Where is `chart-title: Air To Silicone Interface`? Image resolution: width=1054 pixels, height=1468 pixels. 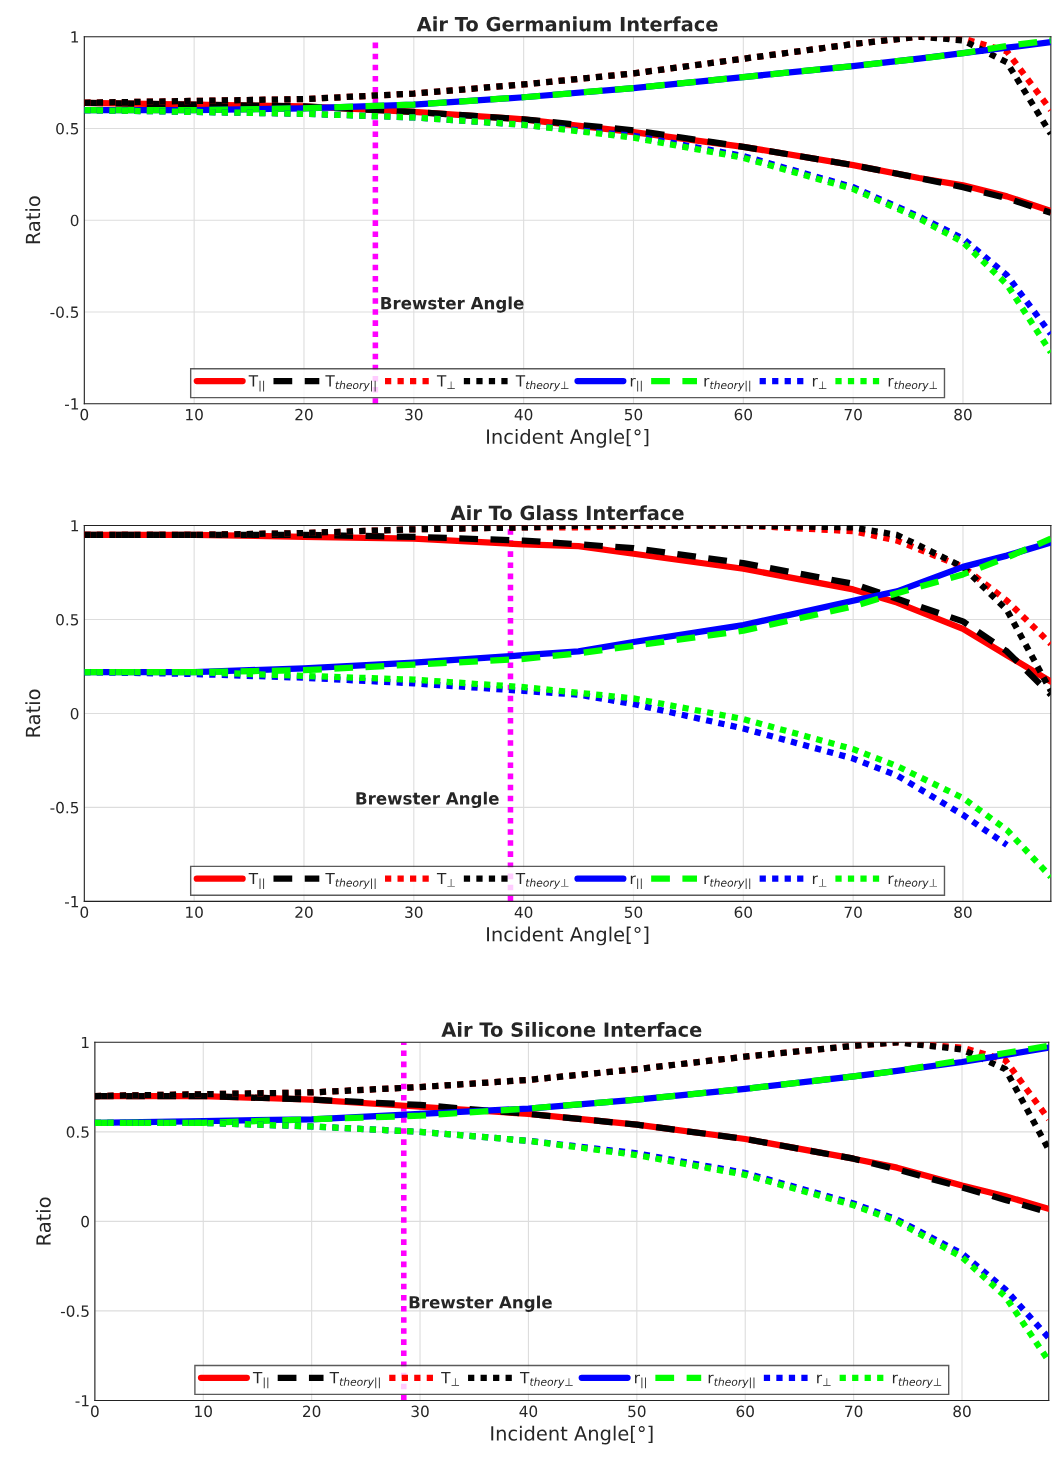
chart-title: Air To Silicone Interface is located at coordinates (571, 1029).